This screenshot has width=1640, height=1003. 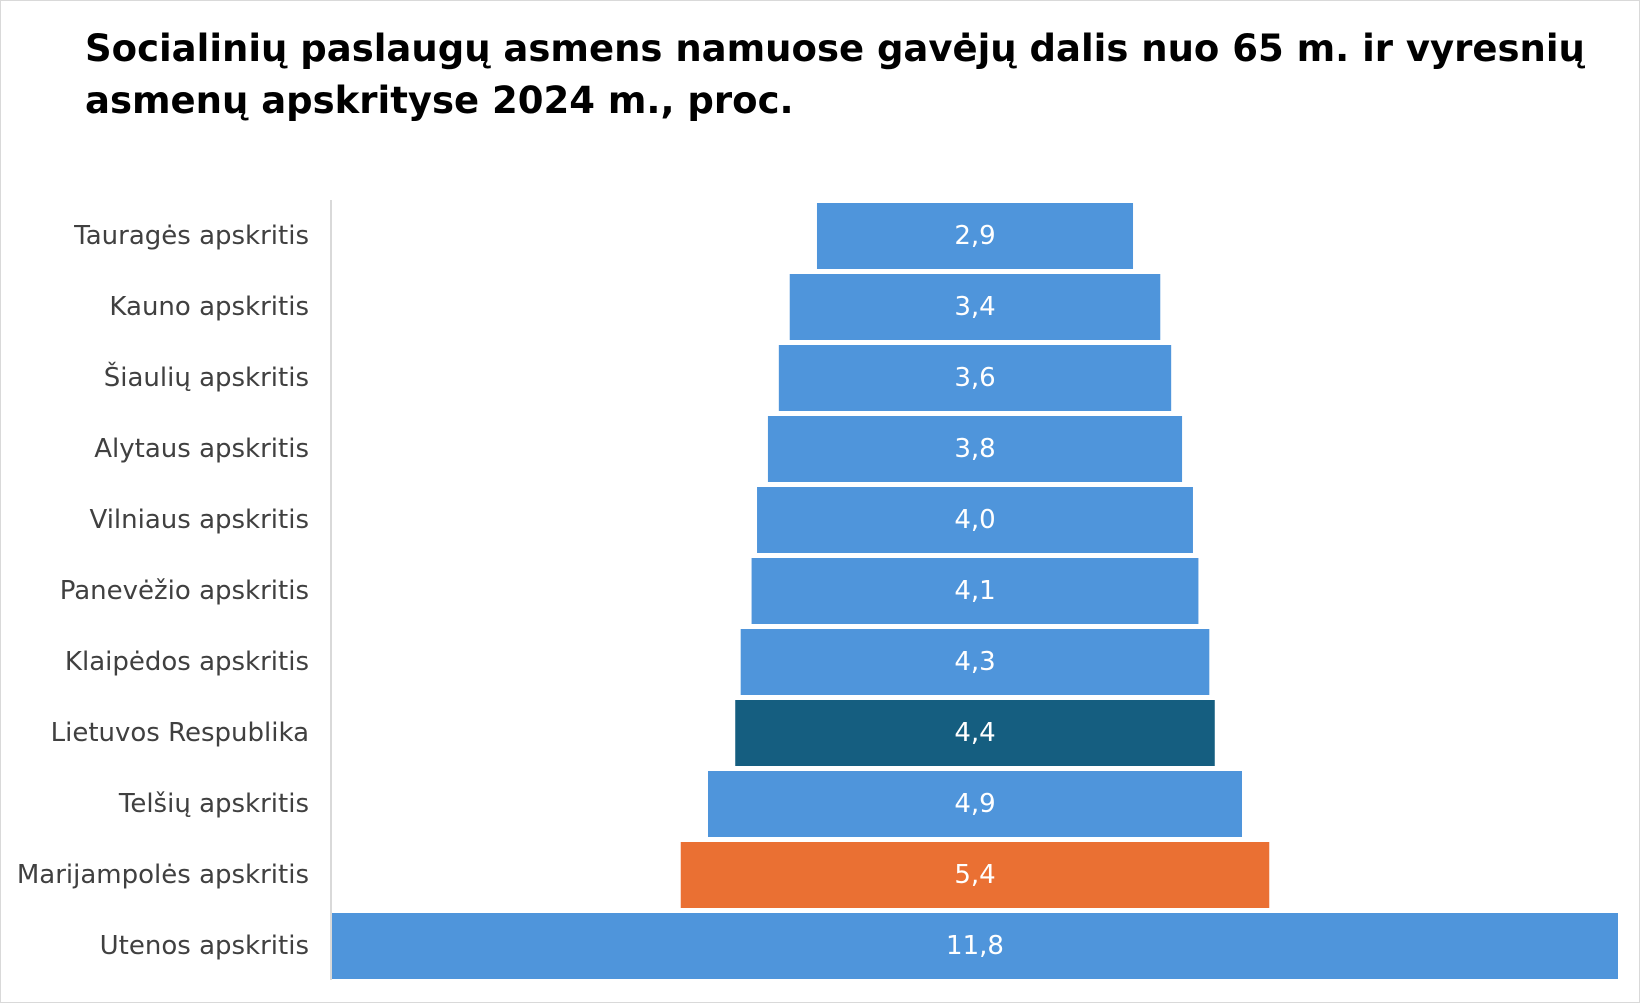 I want to click on data-label-alytaus-apskritis: 3,8, so click(x=974, y=449).